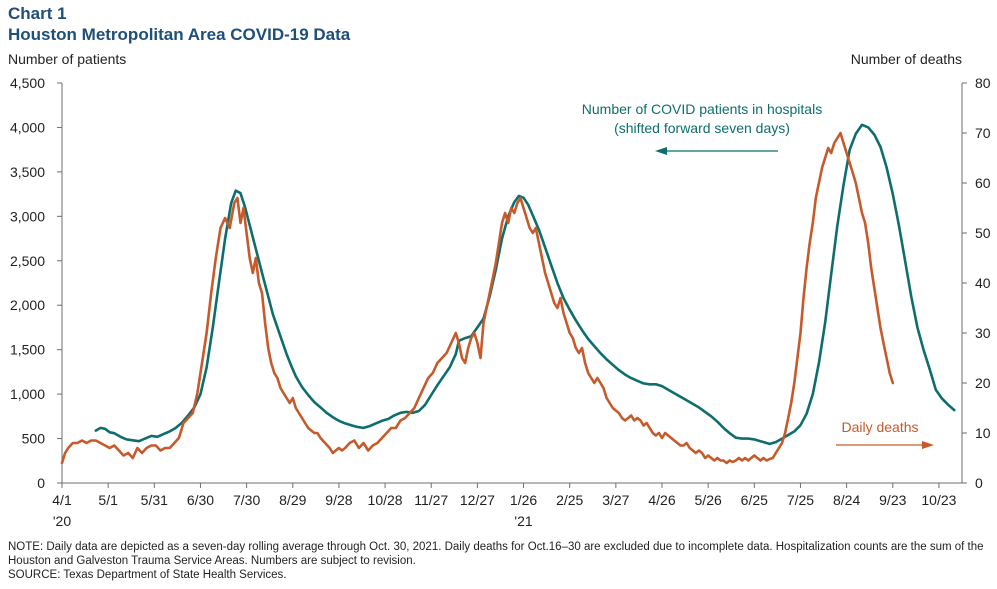 This screenshot has width=997, height=589. Describe the element at coordinates (615, 500) in the screenshot. I see `x-tick-label: 3/27` at that location.